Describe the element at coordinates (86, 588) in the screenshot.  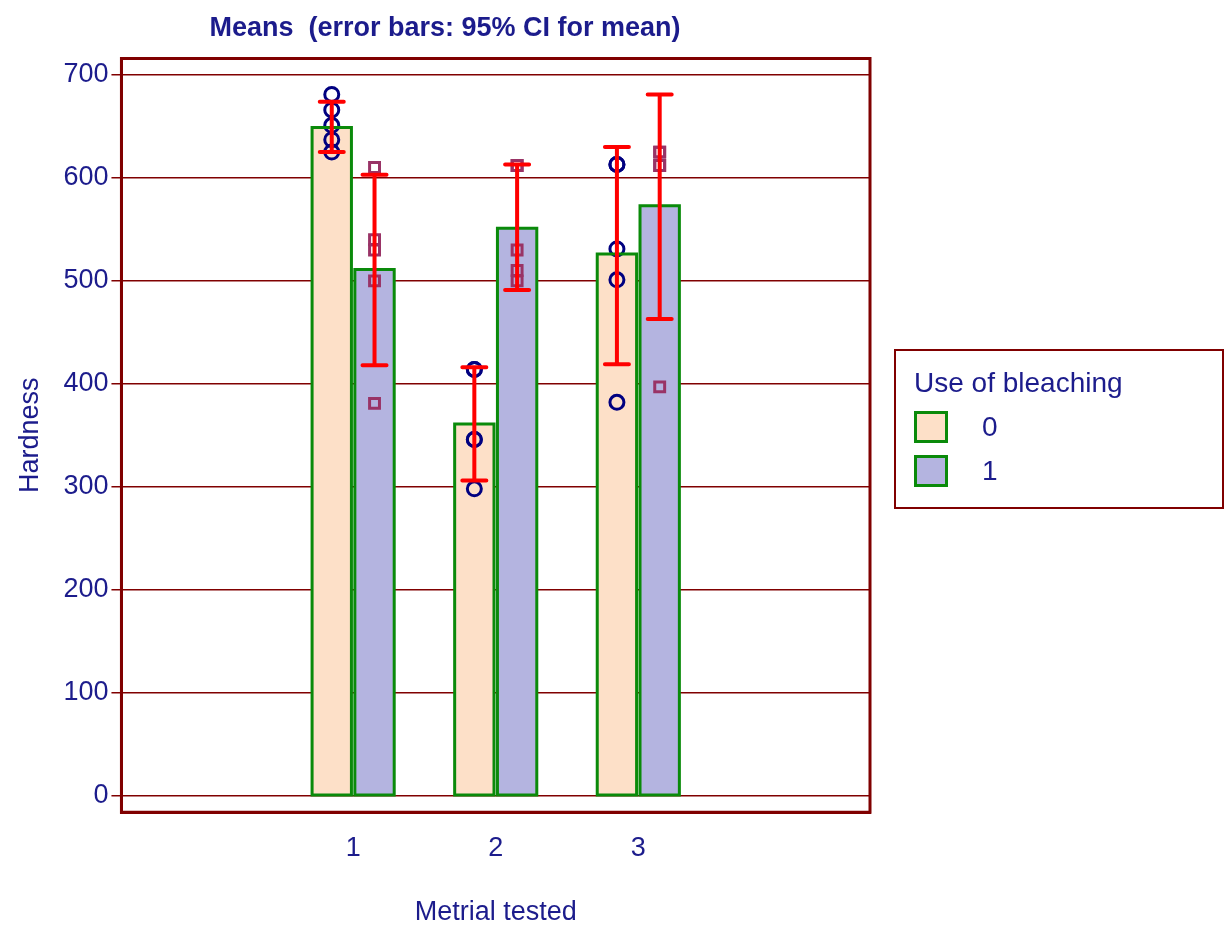
I see `y-tick-label: 200` at that location.